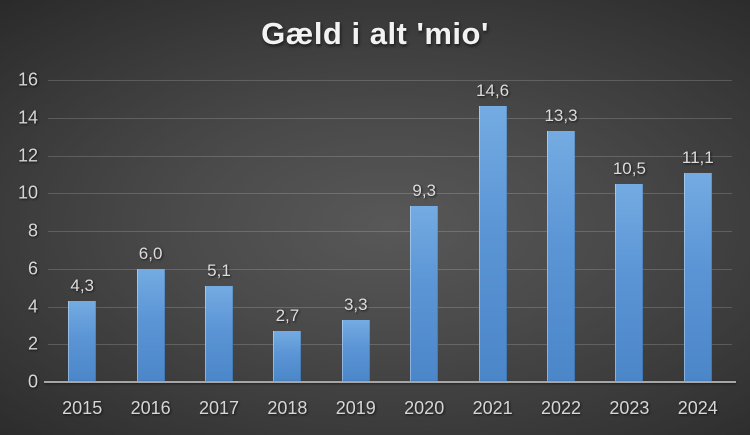 The image size is (750, 435). I want to click on bar-slot: 13,3, so click(561, 231).